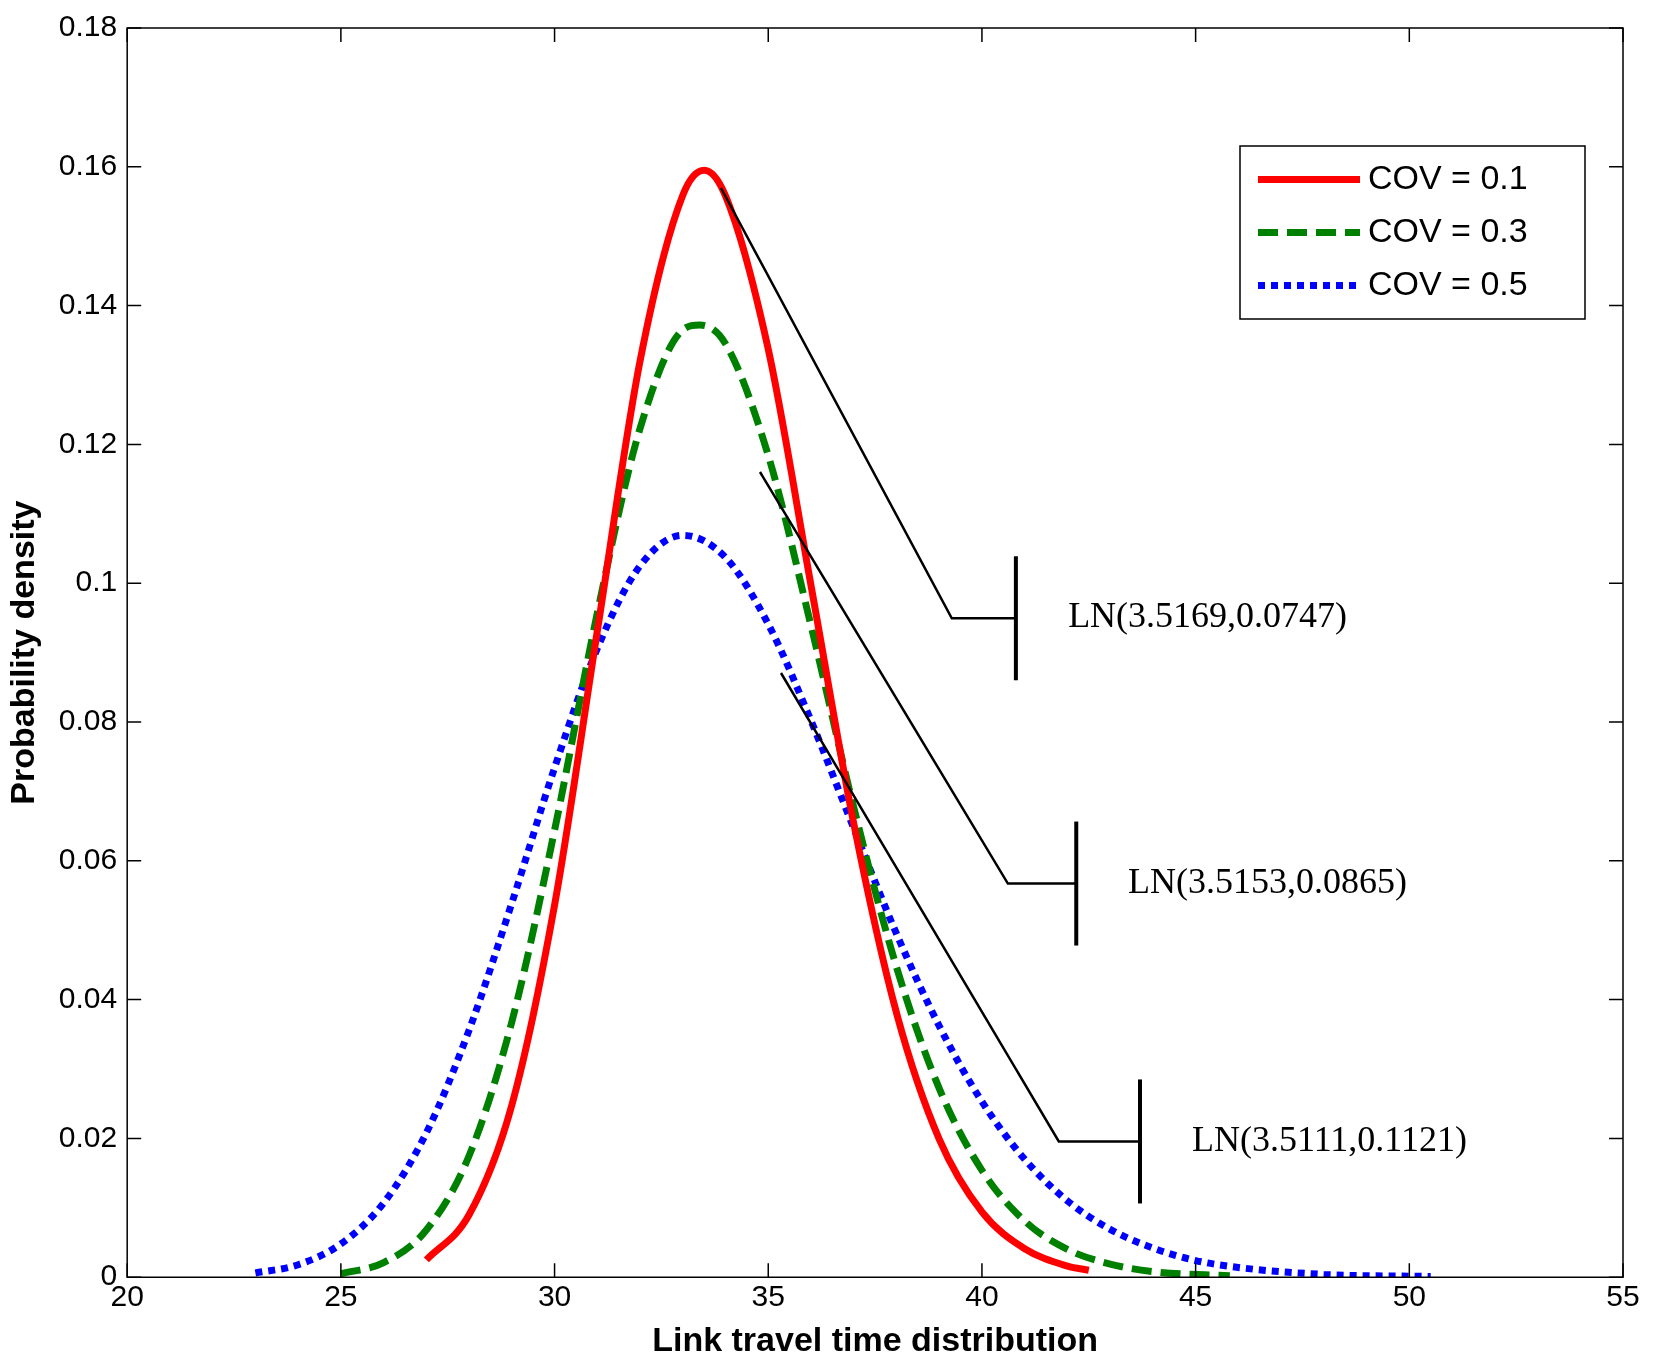 This screenshot has width=1663, height=1364. Describe the element at coordinates (1267, 881) in the screenshot. I see `annotation: LN(3.5153,0.0865)` at that location.